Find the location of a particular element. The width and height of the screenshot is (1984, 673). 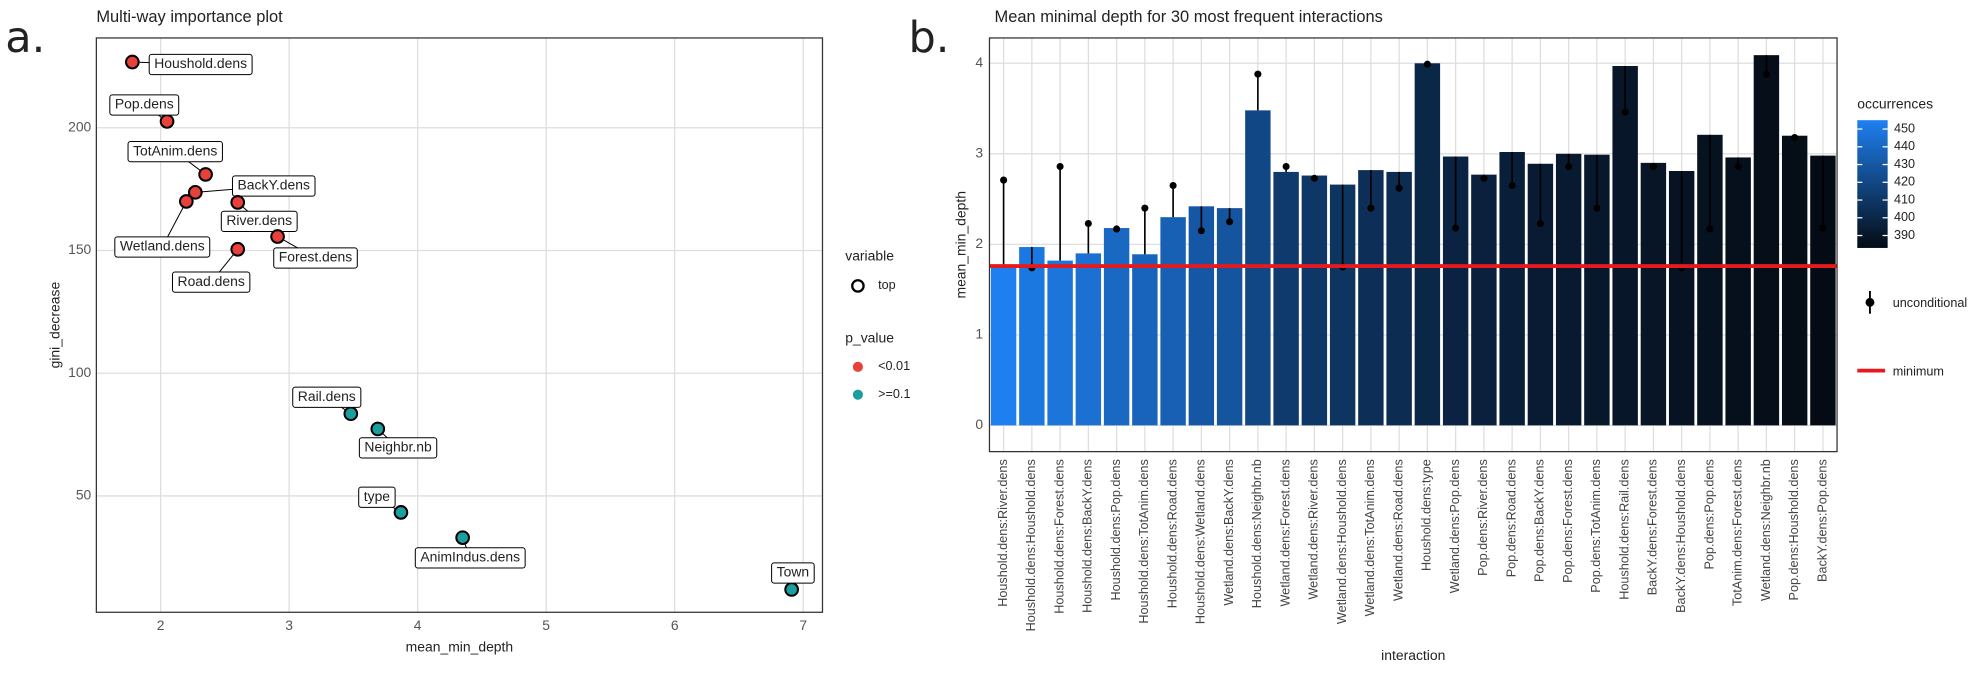

x-tick-label: Pop.dens:BackY.dens is located at coordinates (1540, 520).